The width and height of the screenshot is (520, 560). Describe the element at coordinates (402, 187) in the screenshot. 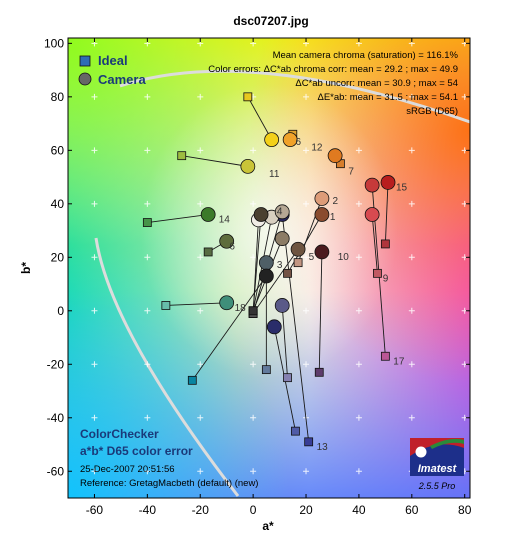

I see `patch-label: 15` at that location.